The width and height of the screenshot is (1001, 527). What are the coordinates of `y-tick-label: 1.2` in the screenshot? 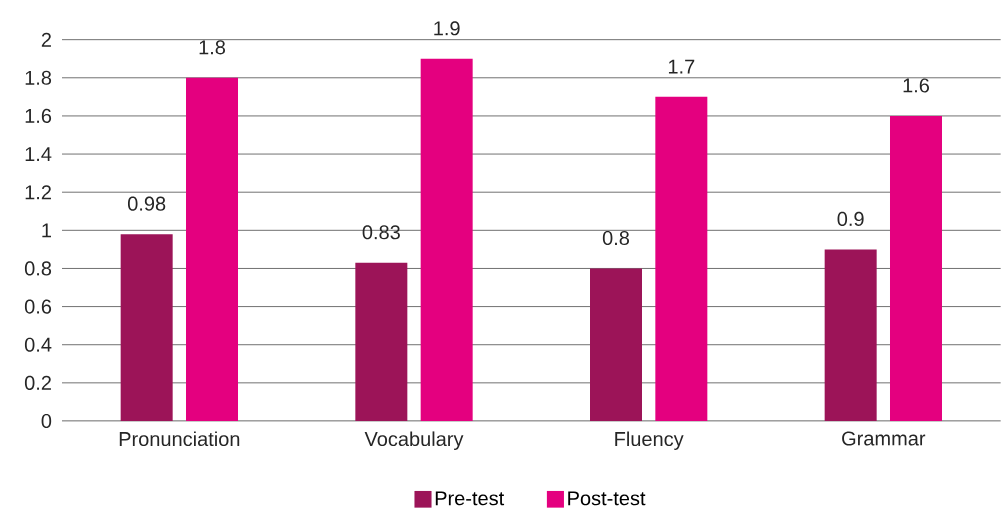 It's located at (38, 192).